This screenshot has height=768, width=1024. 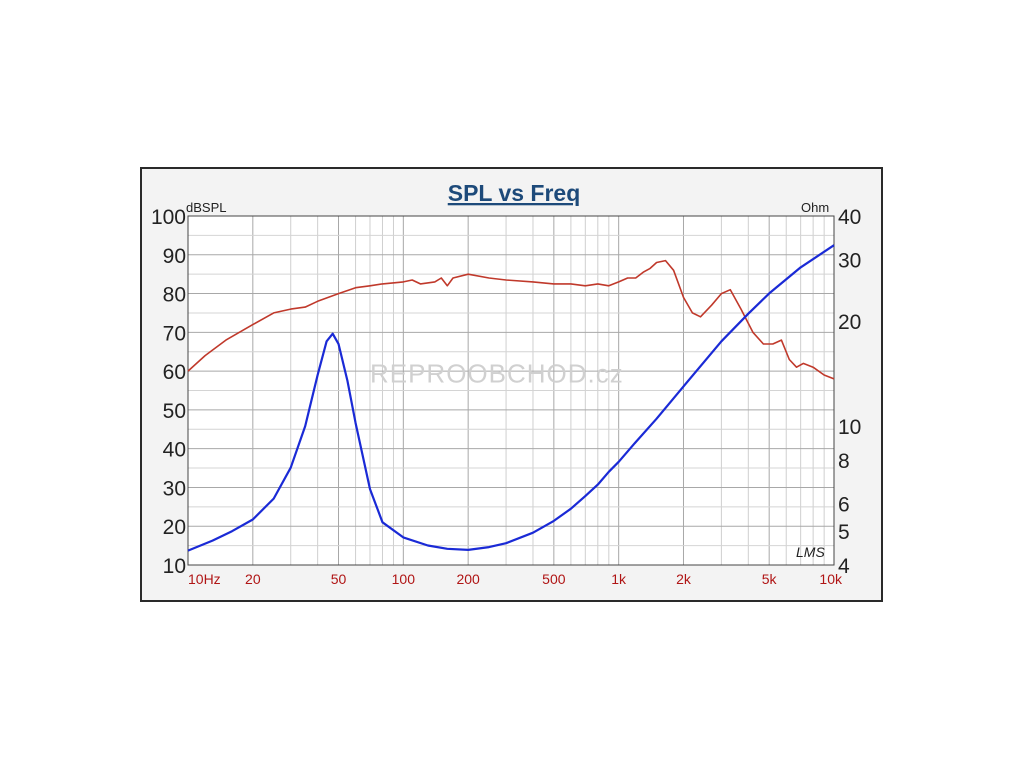 What do you see at coordinates (174, 450) in the screenshot?
I see `left-tick-label: 40` at bounding box center [174, 450].